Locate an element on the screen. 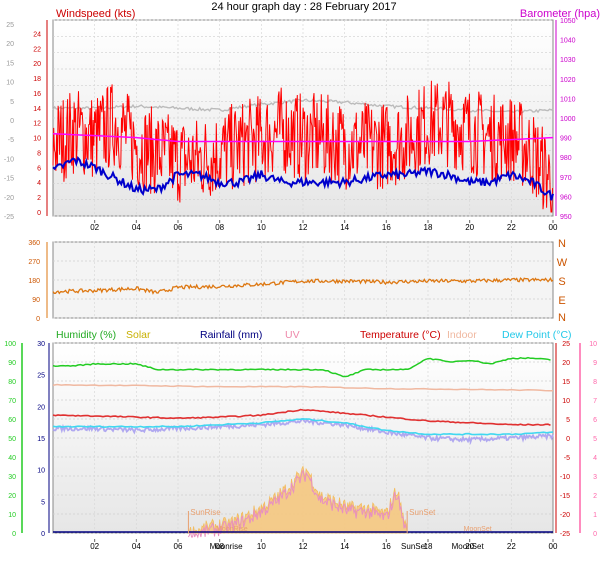  humidity-y-tick: 100 is located at coordinates (10, 344).